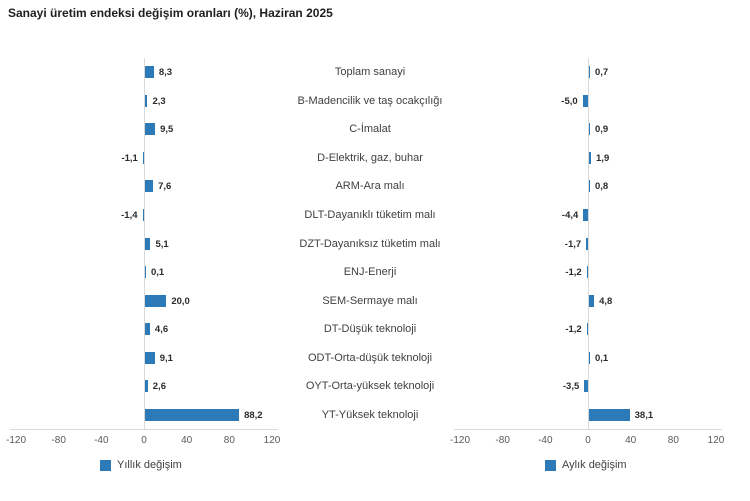  What do you see at coordinates (370, 243) in the screenshot?
I see `category-label: DZT-Dayanıksız tüketim malı` at bounding box center [370, 243].